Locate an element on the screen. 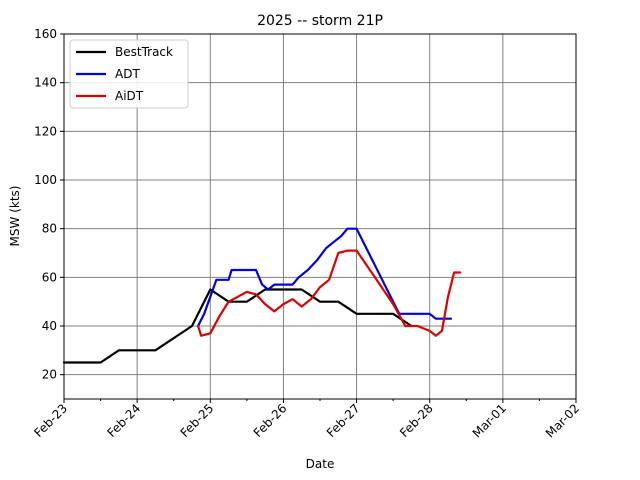  y-tick-label: 40 is located at coordinates (49, 326).